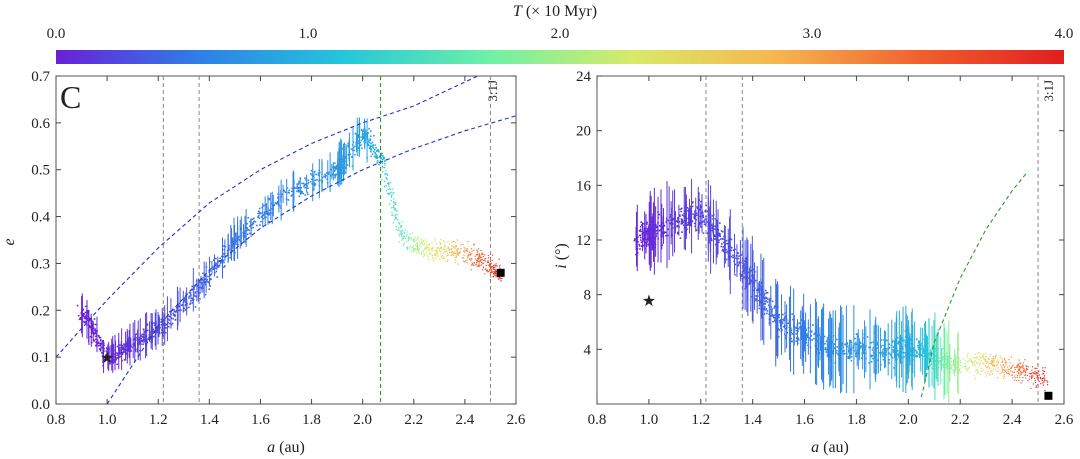 This screenshot has width=1080, height=459. Describe the element at coordinates (56, 420) in the screenshot. I see `x-tick-label: 0.8` at that location.